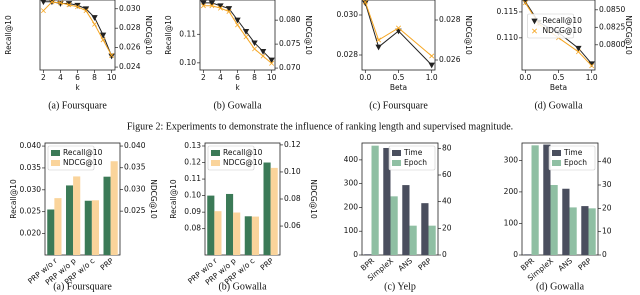 Image resolution: width=640 pixels, height=295 pixels. I want to click on y-tick-label: 0.025, so click(31, 211).